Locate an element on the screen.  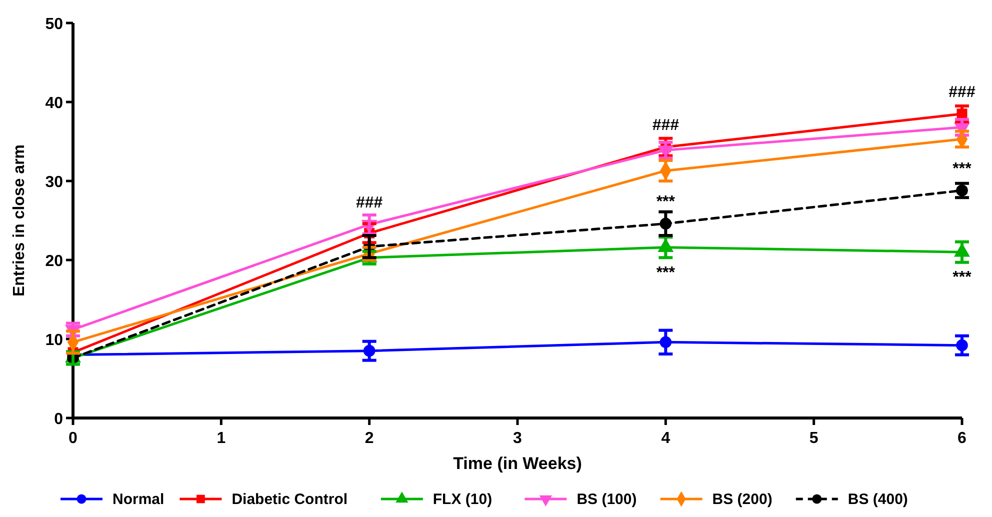
x-tick-label: 5 is located at coordinates (813, 438).